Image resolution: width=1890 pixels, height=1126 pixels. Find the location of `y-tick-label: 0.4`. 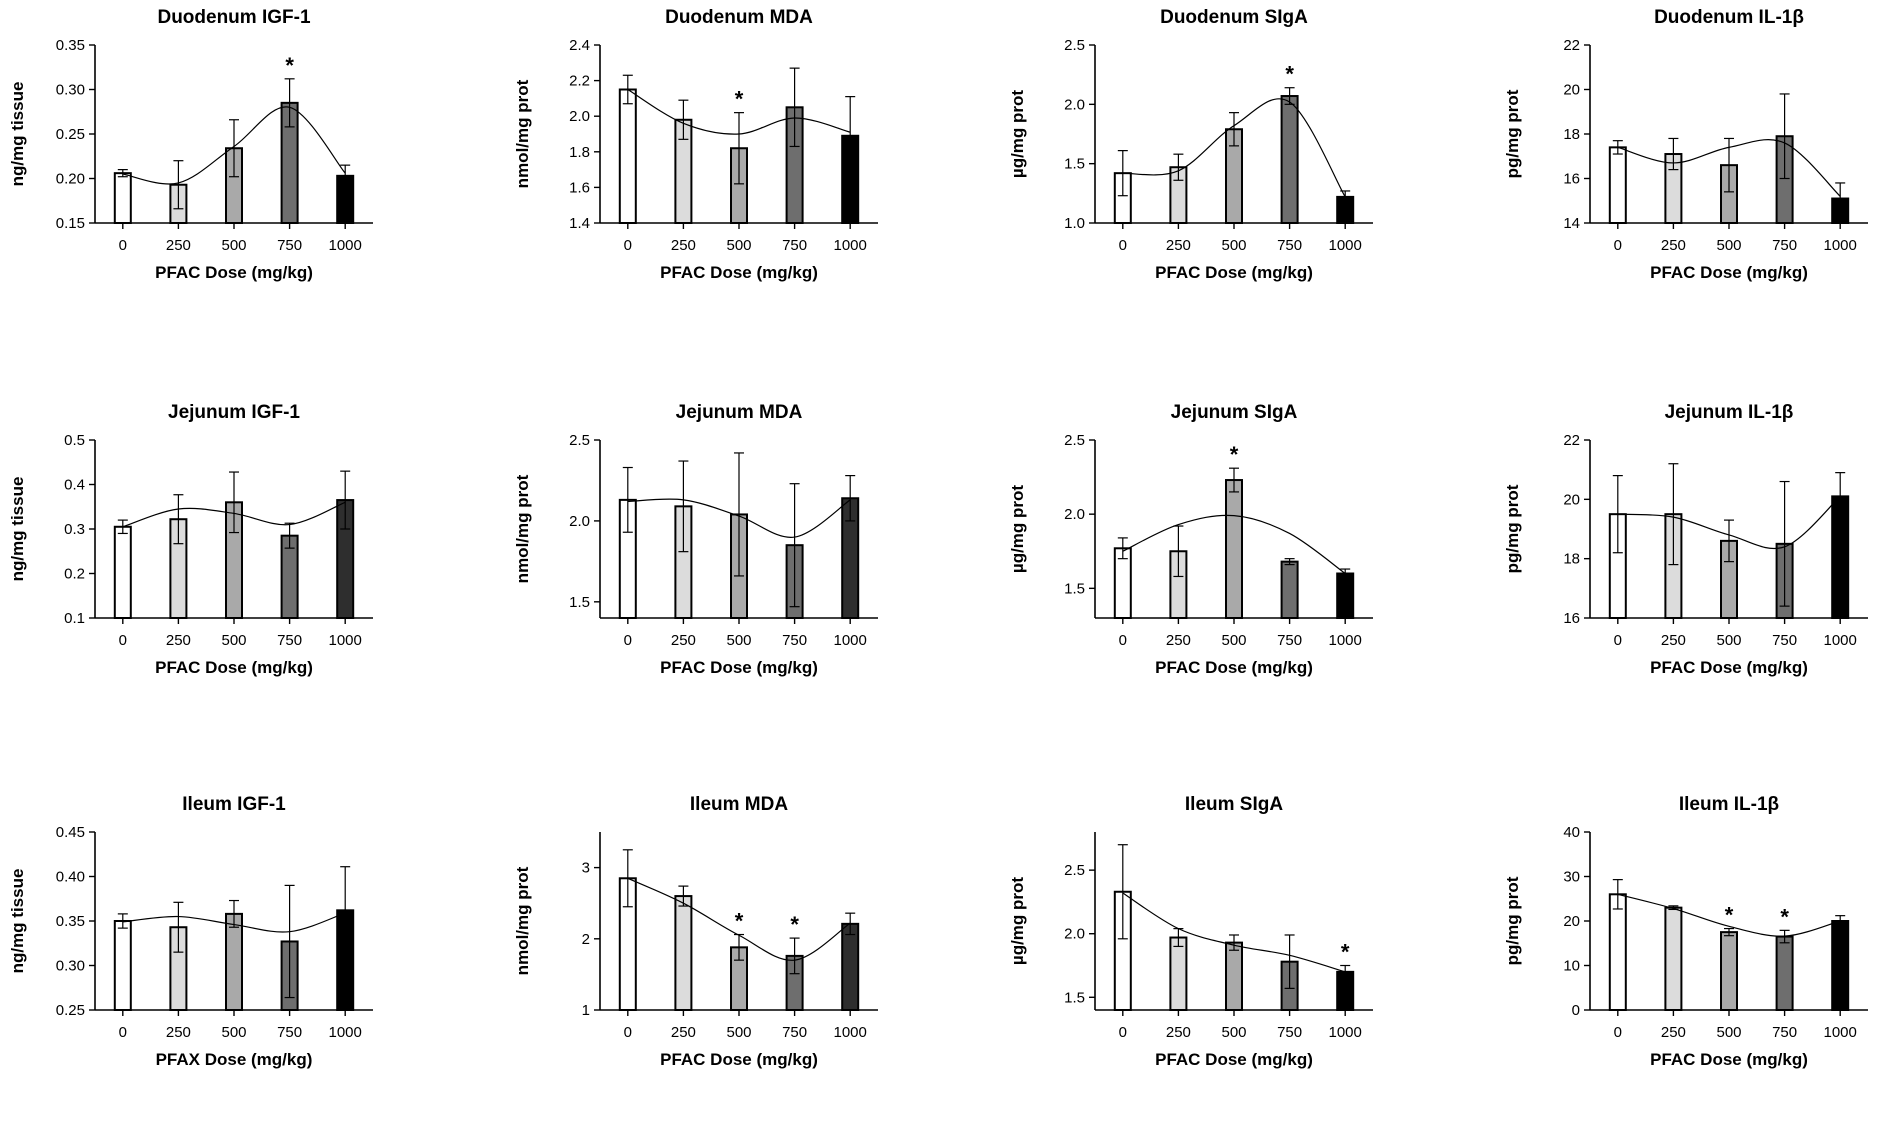

y-tick-label: 0.4 is located at coordinates (74, 485).